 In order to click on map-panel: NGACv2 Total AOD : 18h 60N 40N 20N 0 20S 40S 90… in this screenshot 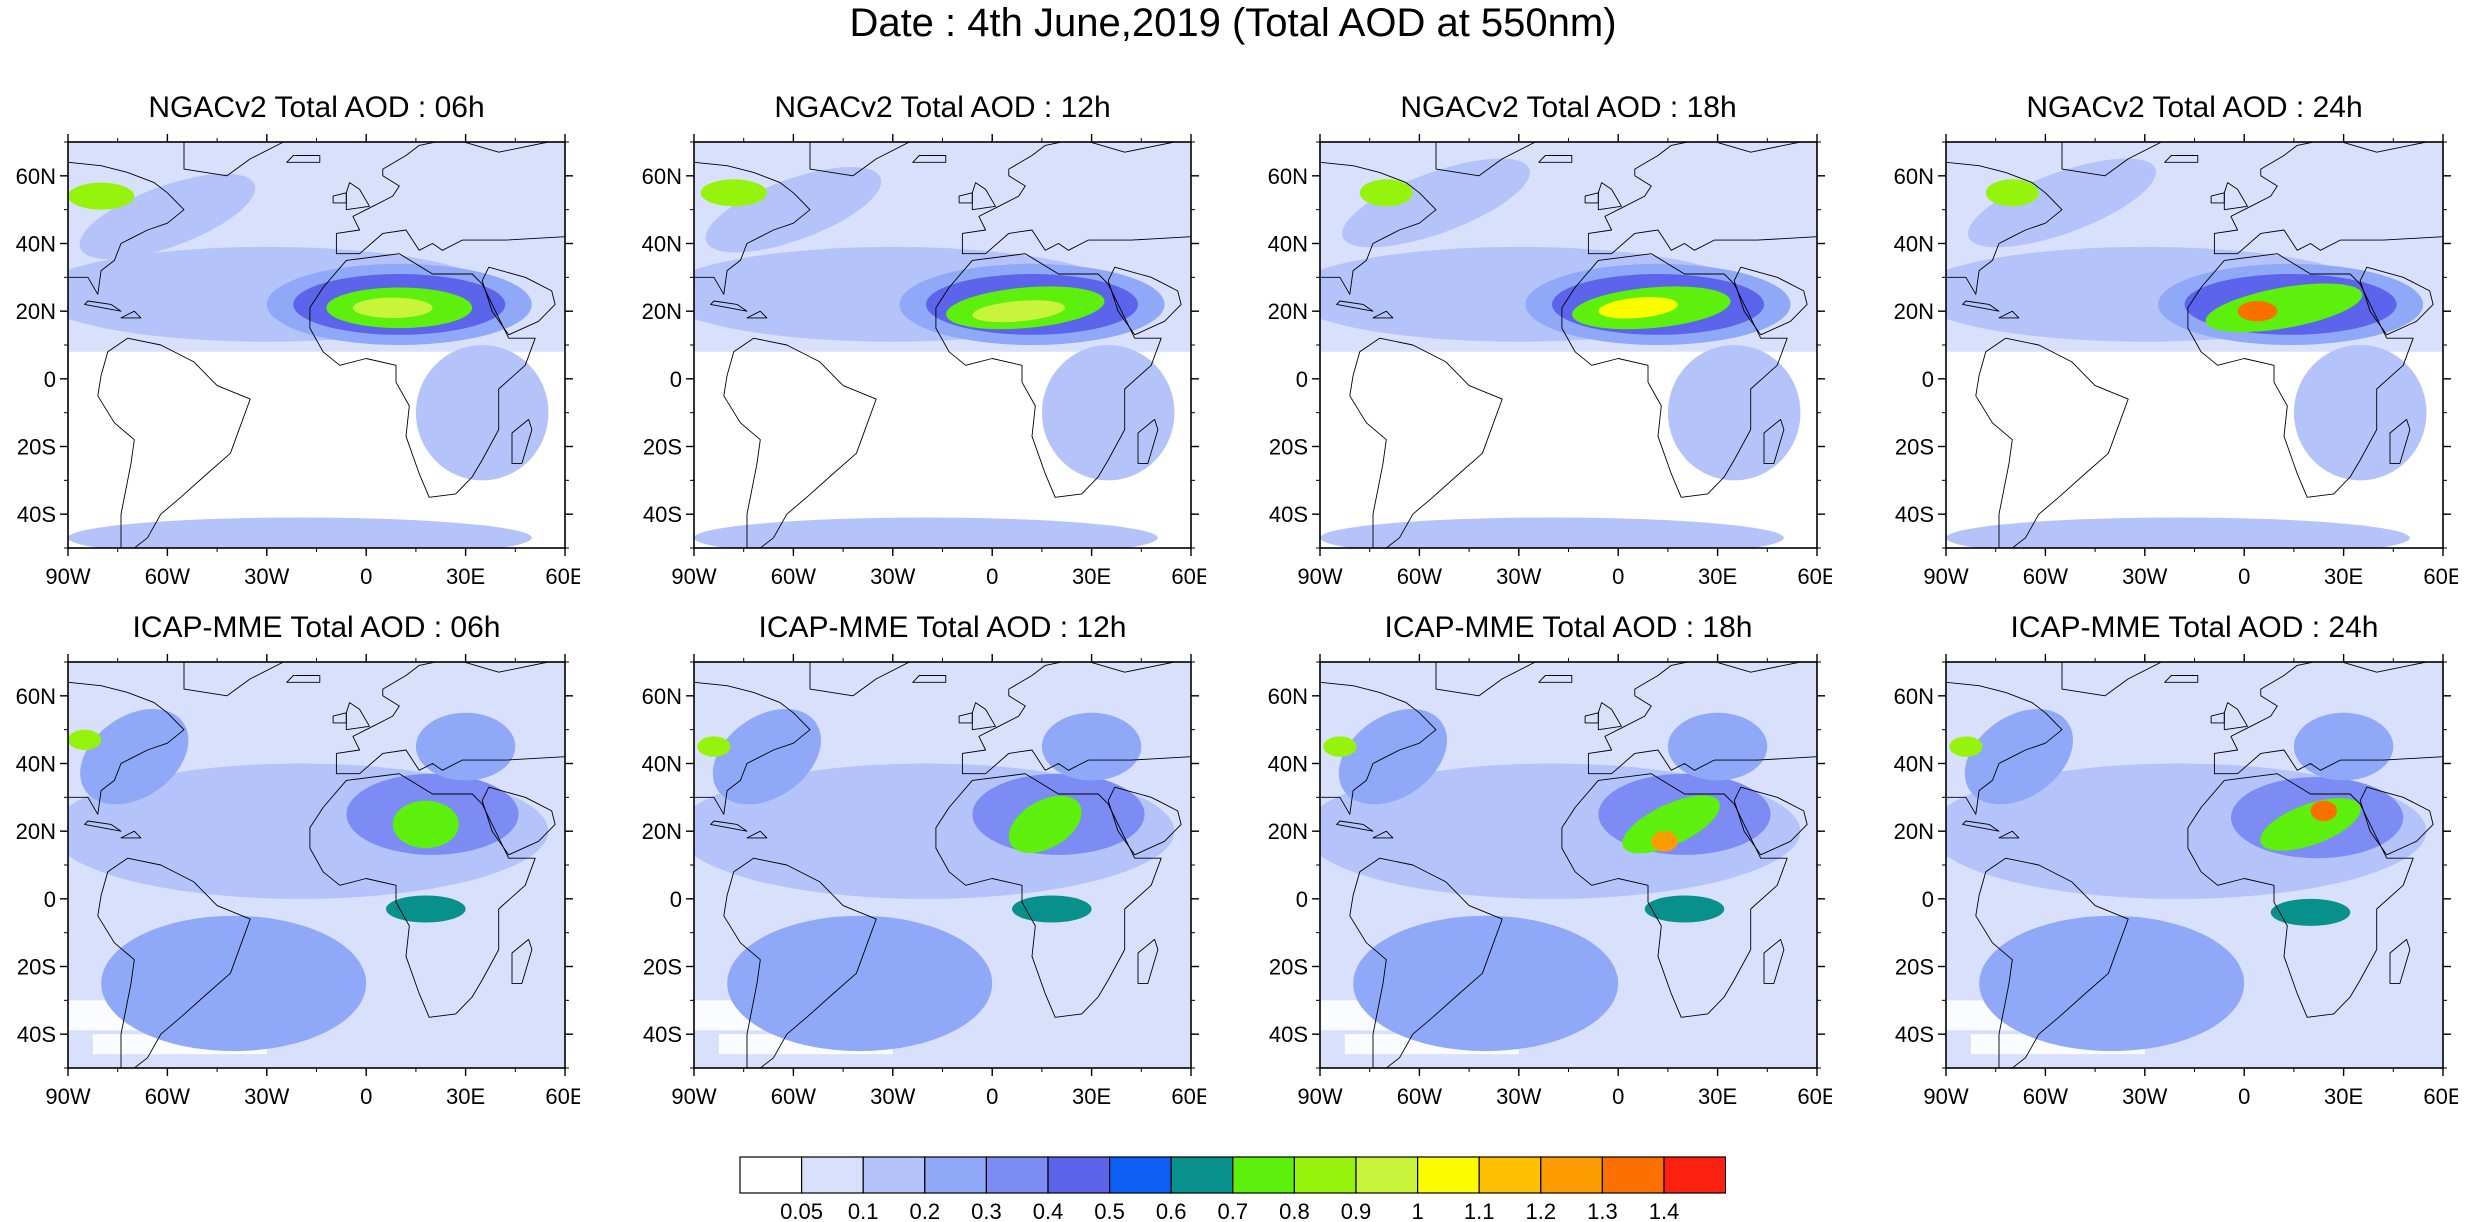, I will do `click(1542, 372)`.